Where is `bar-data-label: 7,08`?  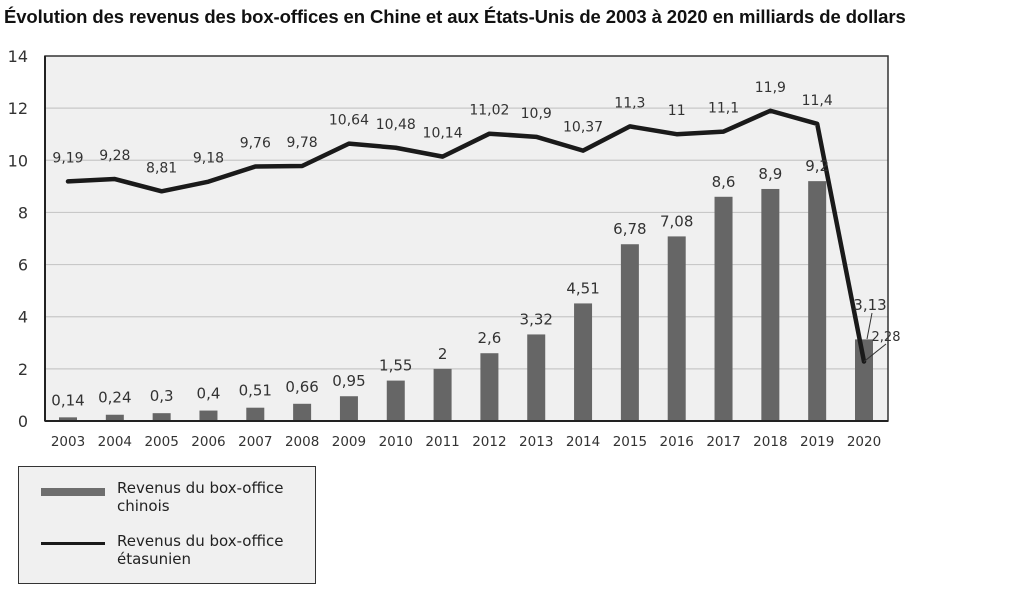 bar-data-label: 7,08 is located at coordinates (676, 221).